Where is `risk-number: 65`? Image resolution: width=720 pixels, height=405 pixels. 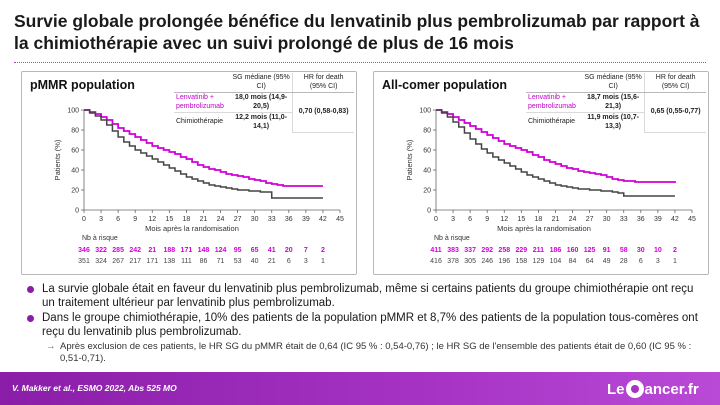
risk-number: 65 is located at coordinates (255, 250).